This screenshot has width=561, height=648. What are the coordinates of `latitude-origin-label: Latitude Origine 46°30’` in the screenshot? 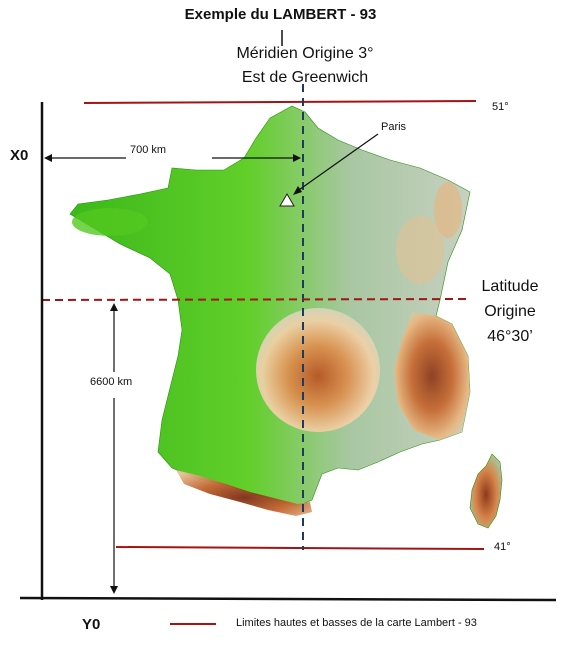 It's located at (510, 311).